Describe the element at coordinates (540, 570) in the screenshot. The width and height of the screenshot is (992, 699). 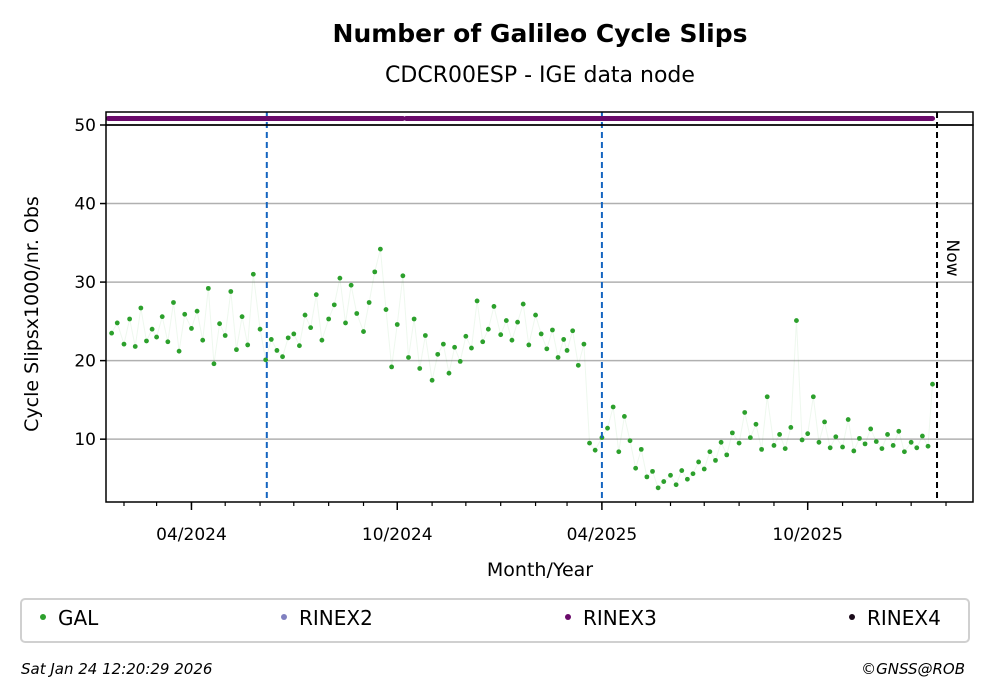
I see `x-axis-label: Month/Year` at that location.